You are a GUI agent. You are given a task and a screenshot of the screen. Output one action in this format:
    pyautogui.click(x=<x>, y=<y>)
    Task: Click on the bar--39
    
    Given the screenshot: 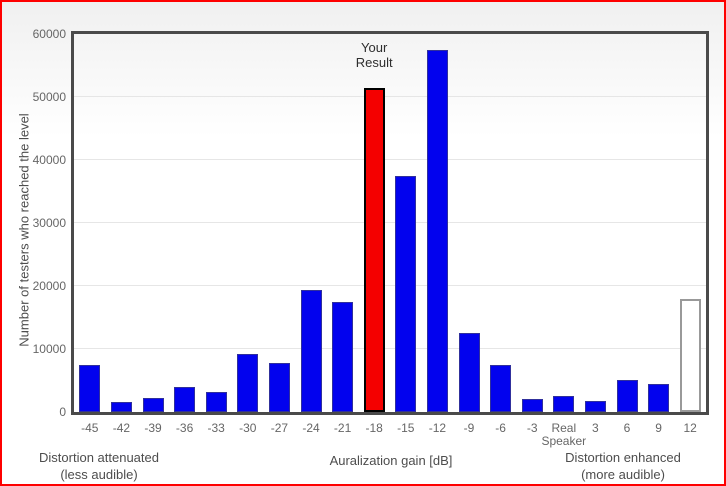 What is the action you would take?
    pyautogui.click(x=153, y=405)
    